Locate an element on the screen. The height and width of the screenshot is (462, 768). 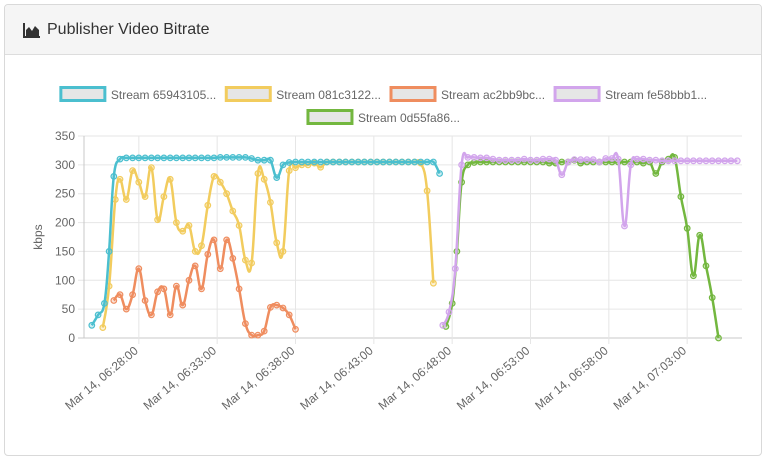
y-tick-label: 350 is located at coordinates (65, 136).